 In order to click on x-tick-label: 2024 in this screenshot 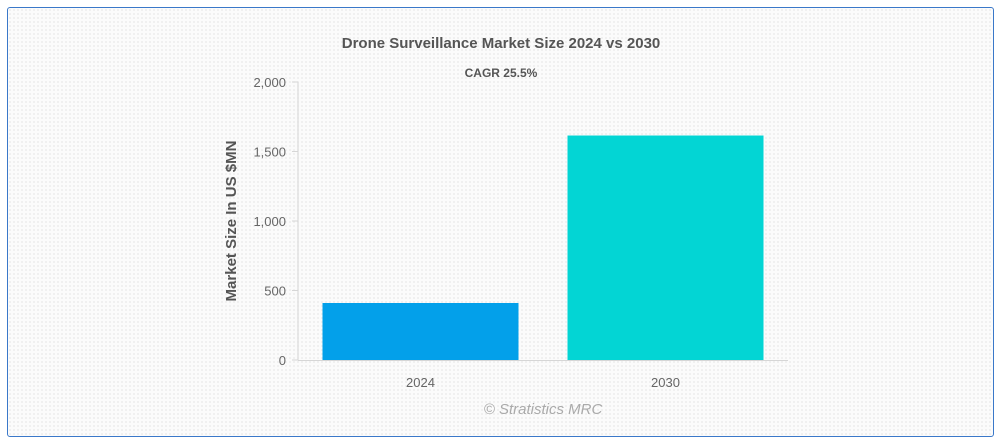, I will do `click(420, 382)`.